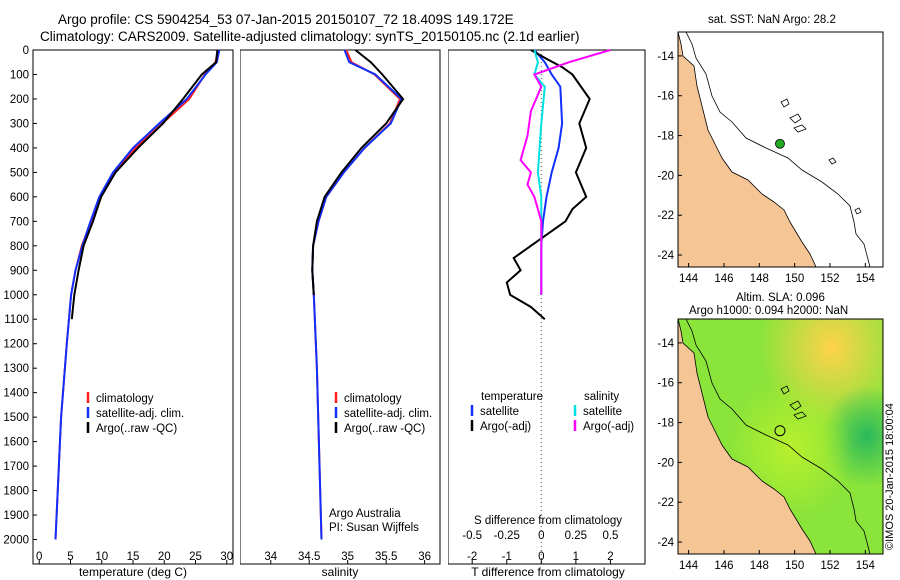 Image resolution: width=900 pixels, height=580 pixels. What do you see at coordinates (374, 528) in the screenshot?
I see `owner-line-2: PI: Susan Wijffels` at bounding box center [374, 528].